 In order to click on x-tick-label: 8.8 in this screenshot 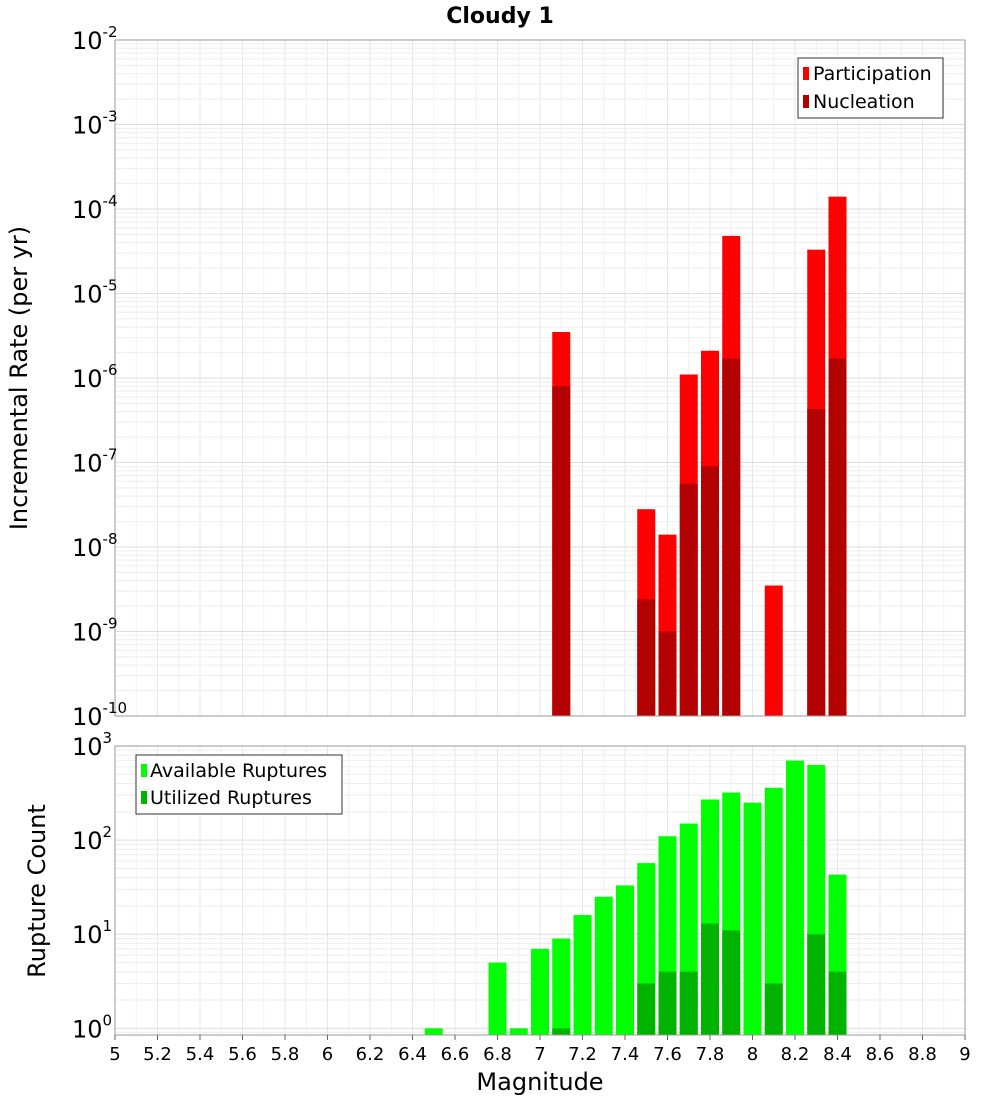, I will do `click(922, 1054)`.